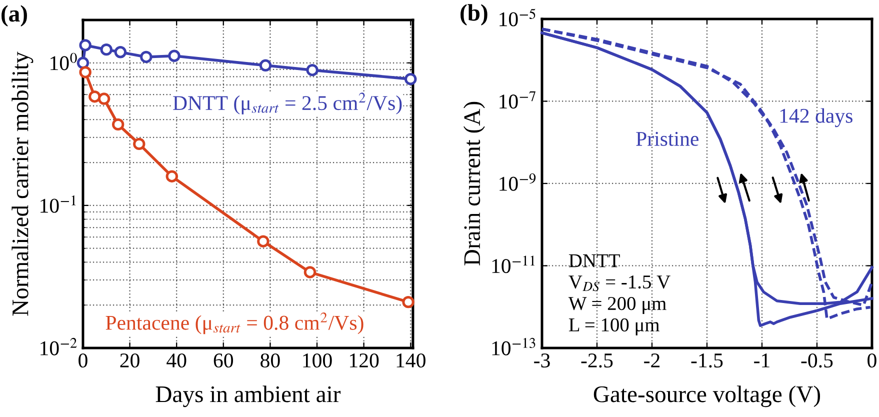  I want to click on series-label: DNTT (μ$_{start}$ = 2.5 cm$^{2}$/Vs), so click(287, 103).